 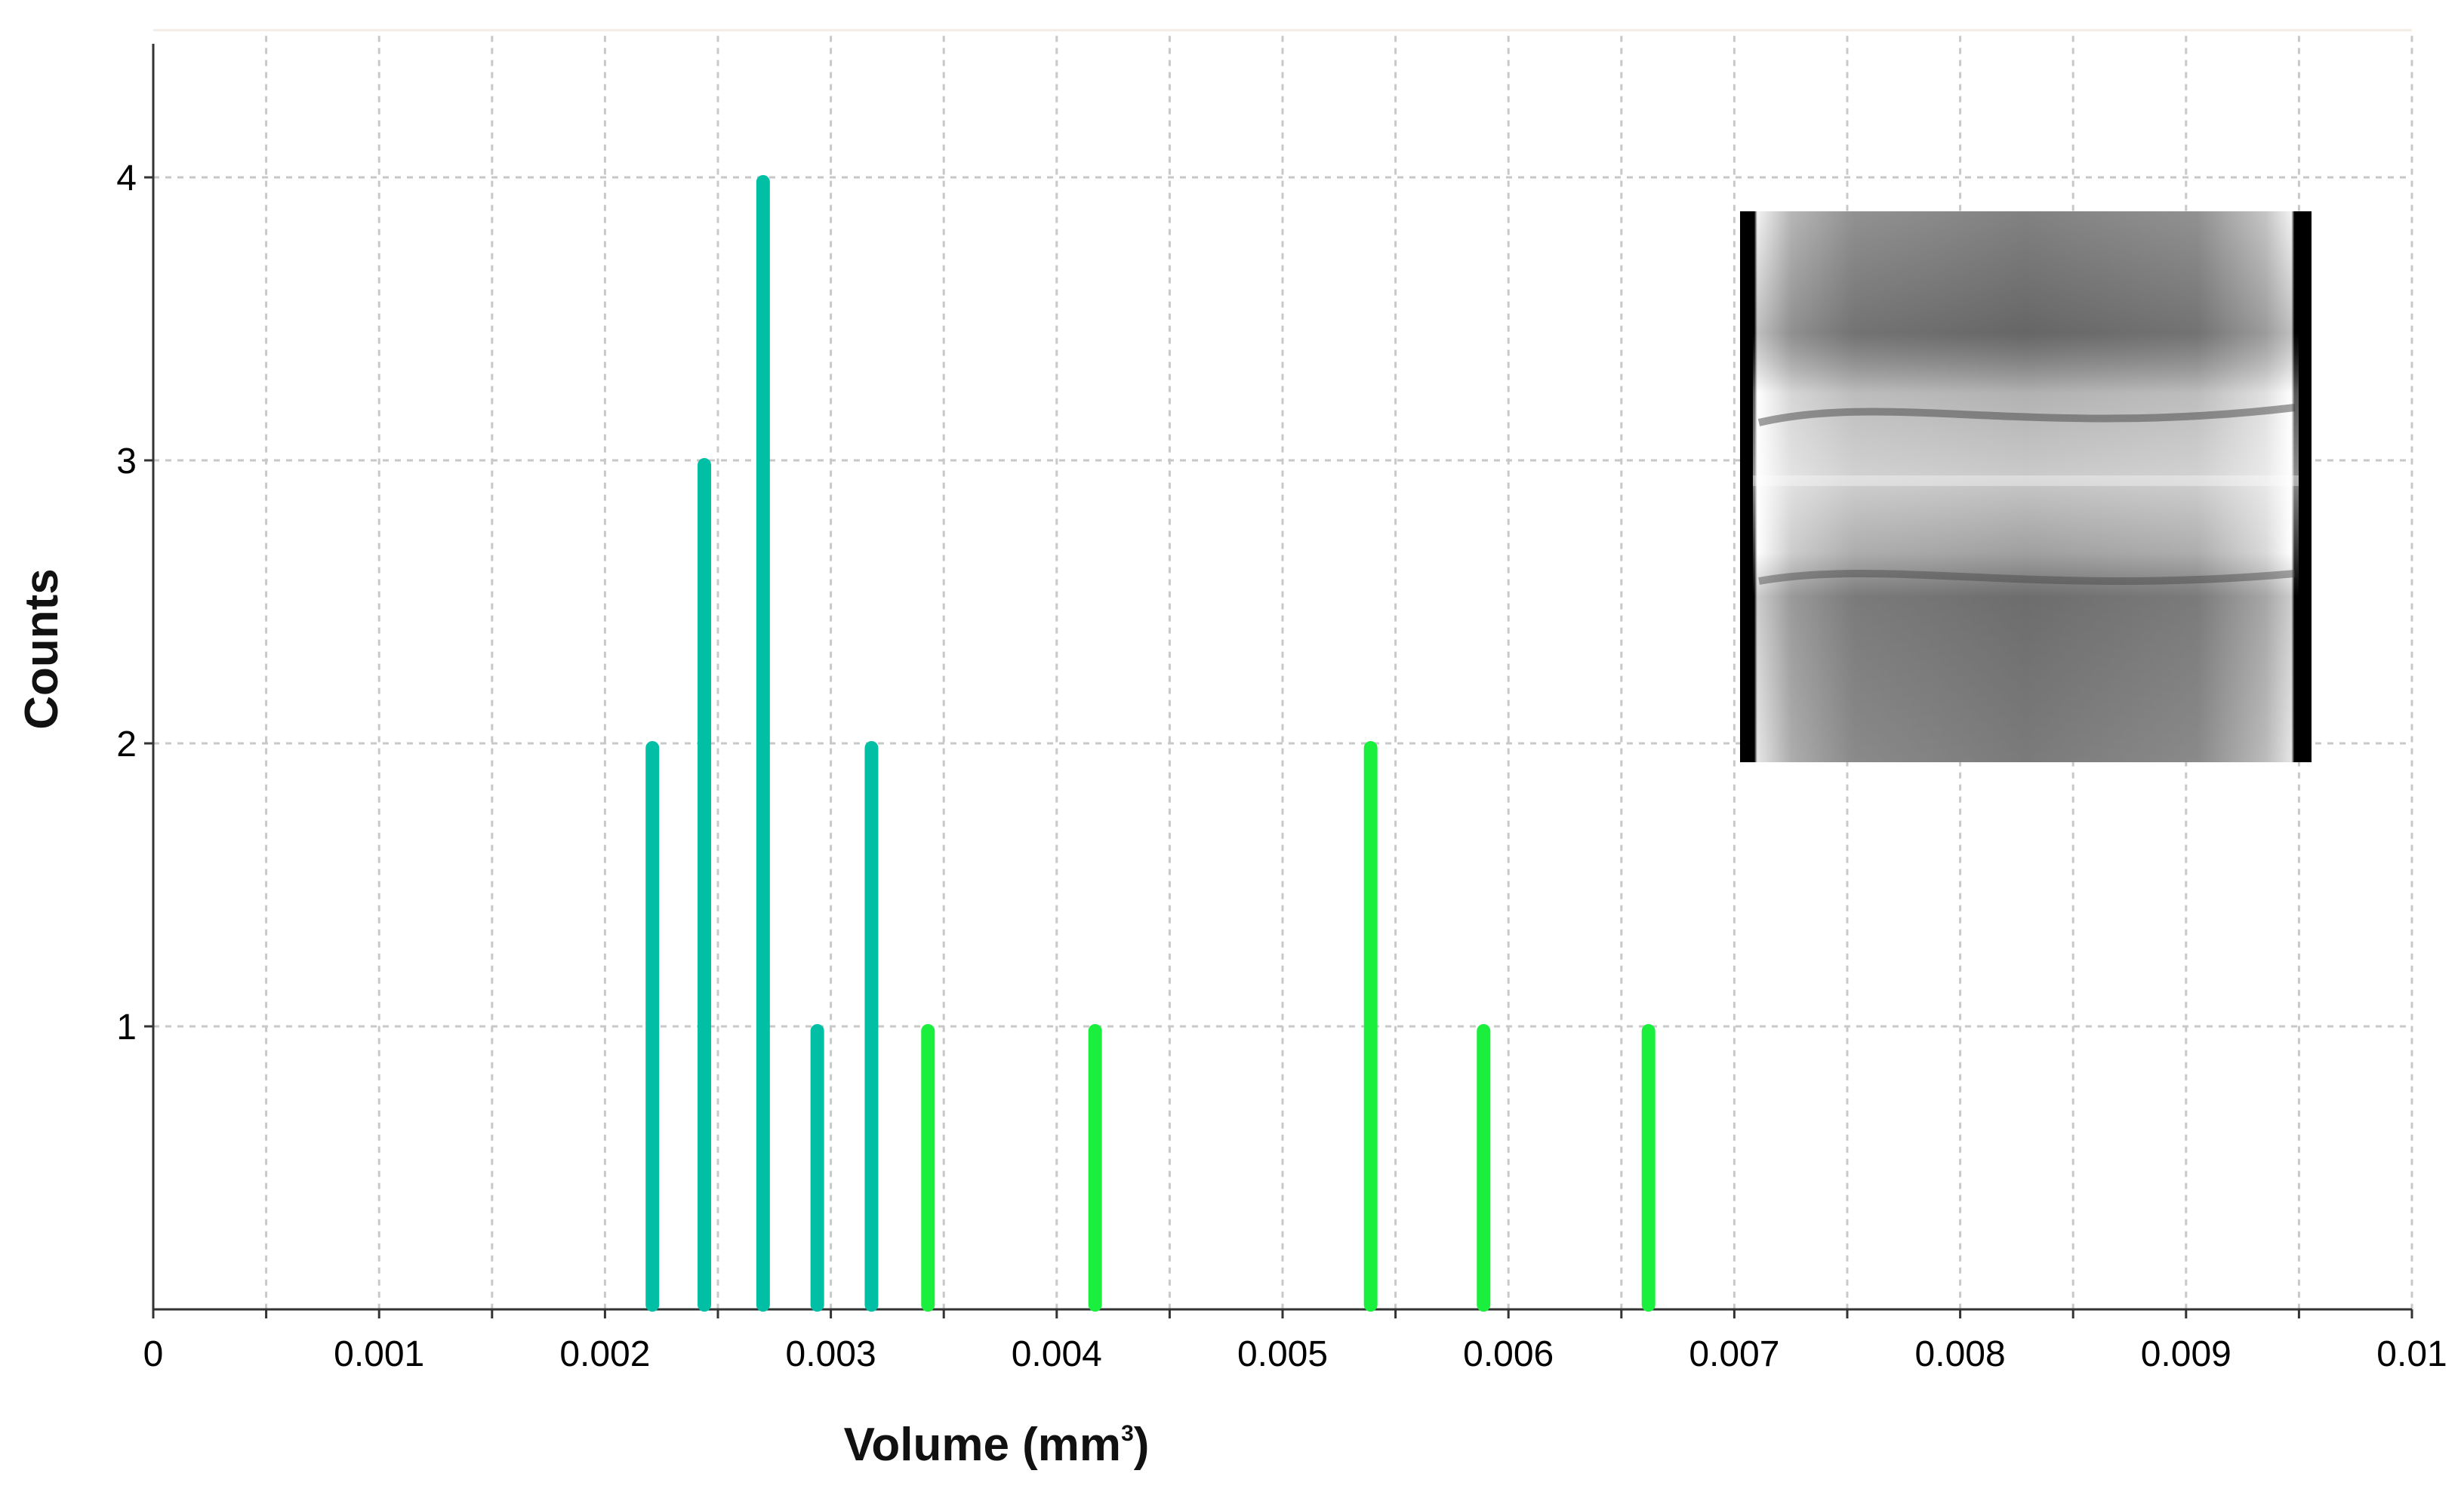 I want to click on x-axis-title: Volume (mm3), so click(x=997, y=1445).